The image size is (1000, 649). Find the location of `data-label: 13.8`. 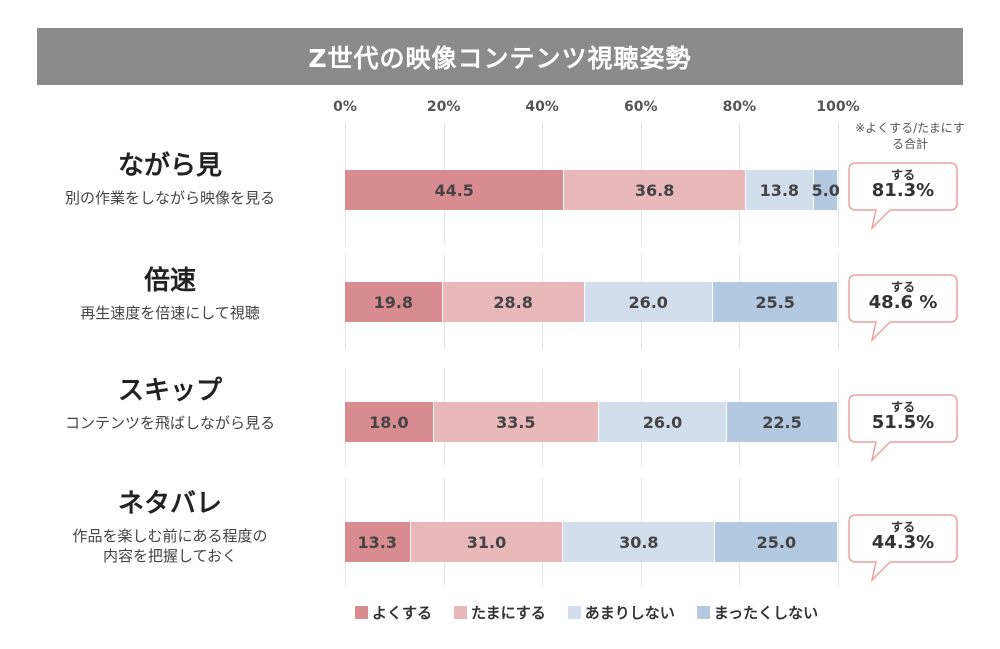

data-label: 13.8 is located at coordinates (779, 190).